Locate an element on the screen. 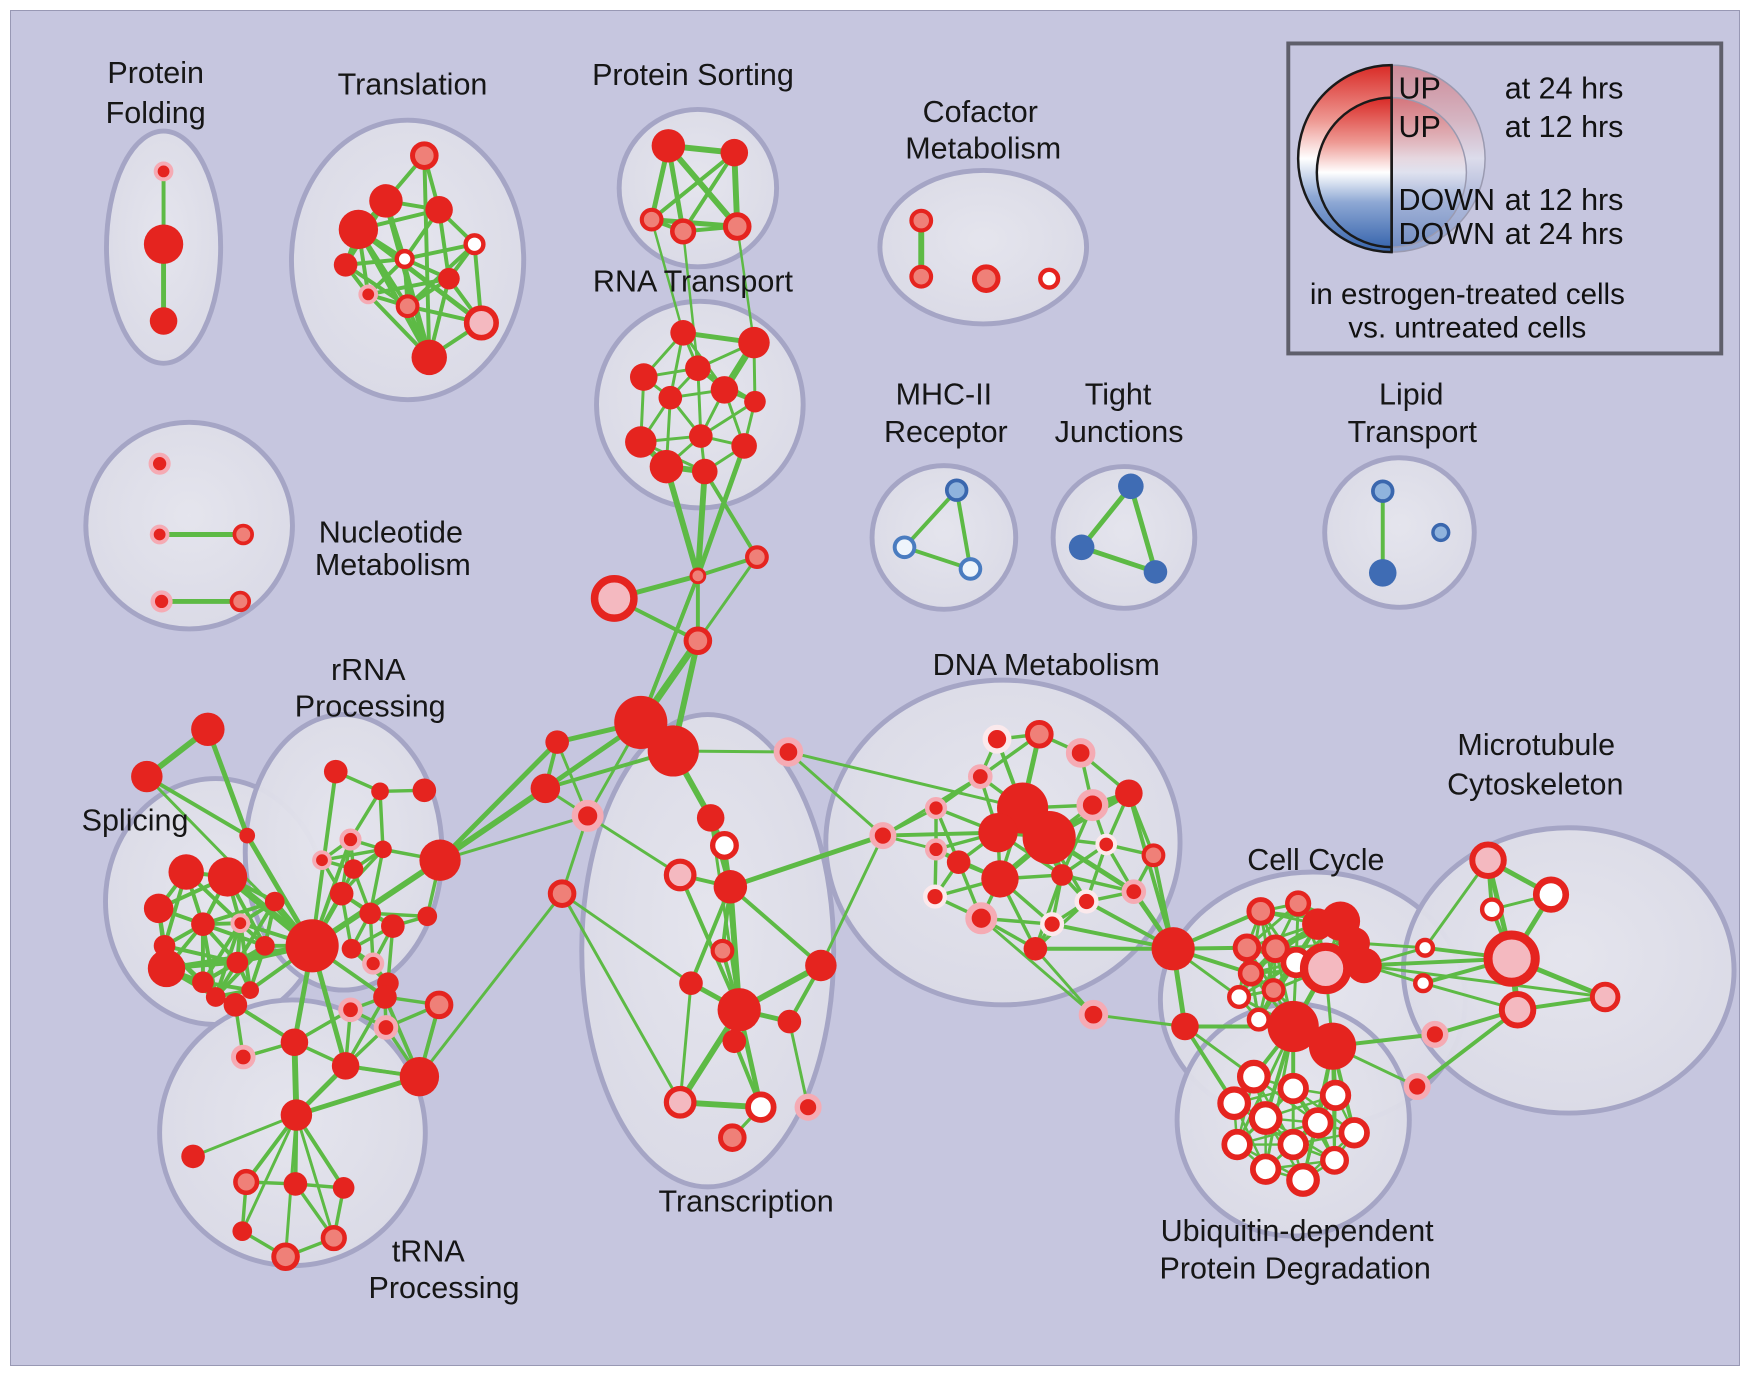  legend-time-label: at 12 hrs is located at coordinates (1564, 200).